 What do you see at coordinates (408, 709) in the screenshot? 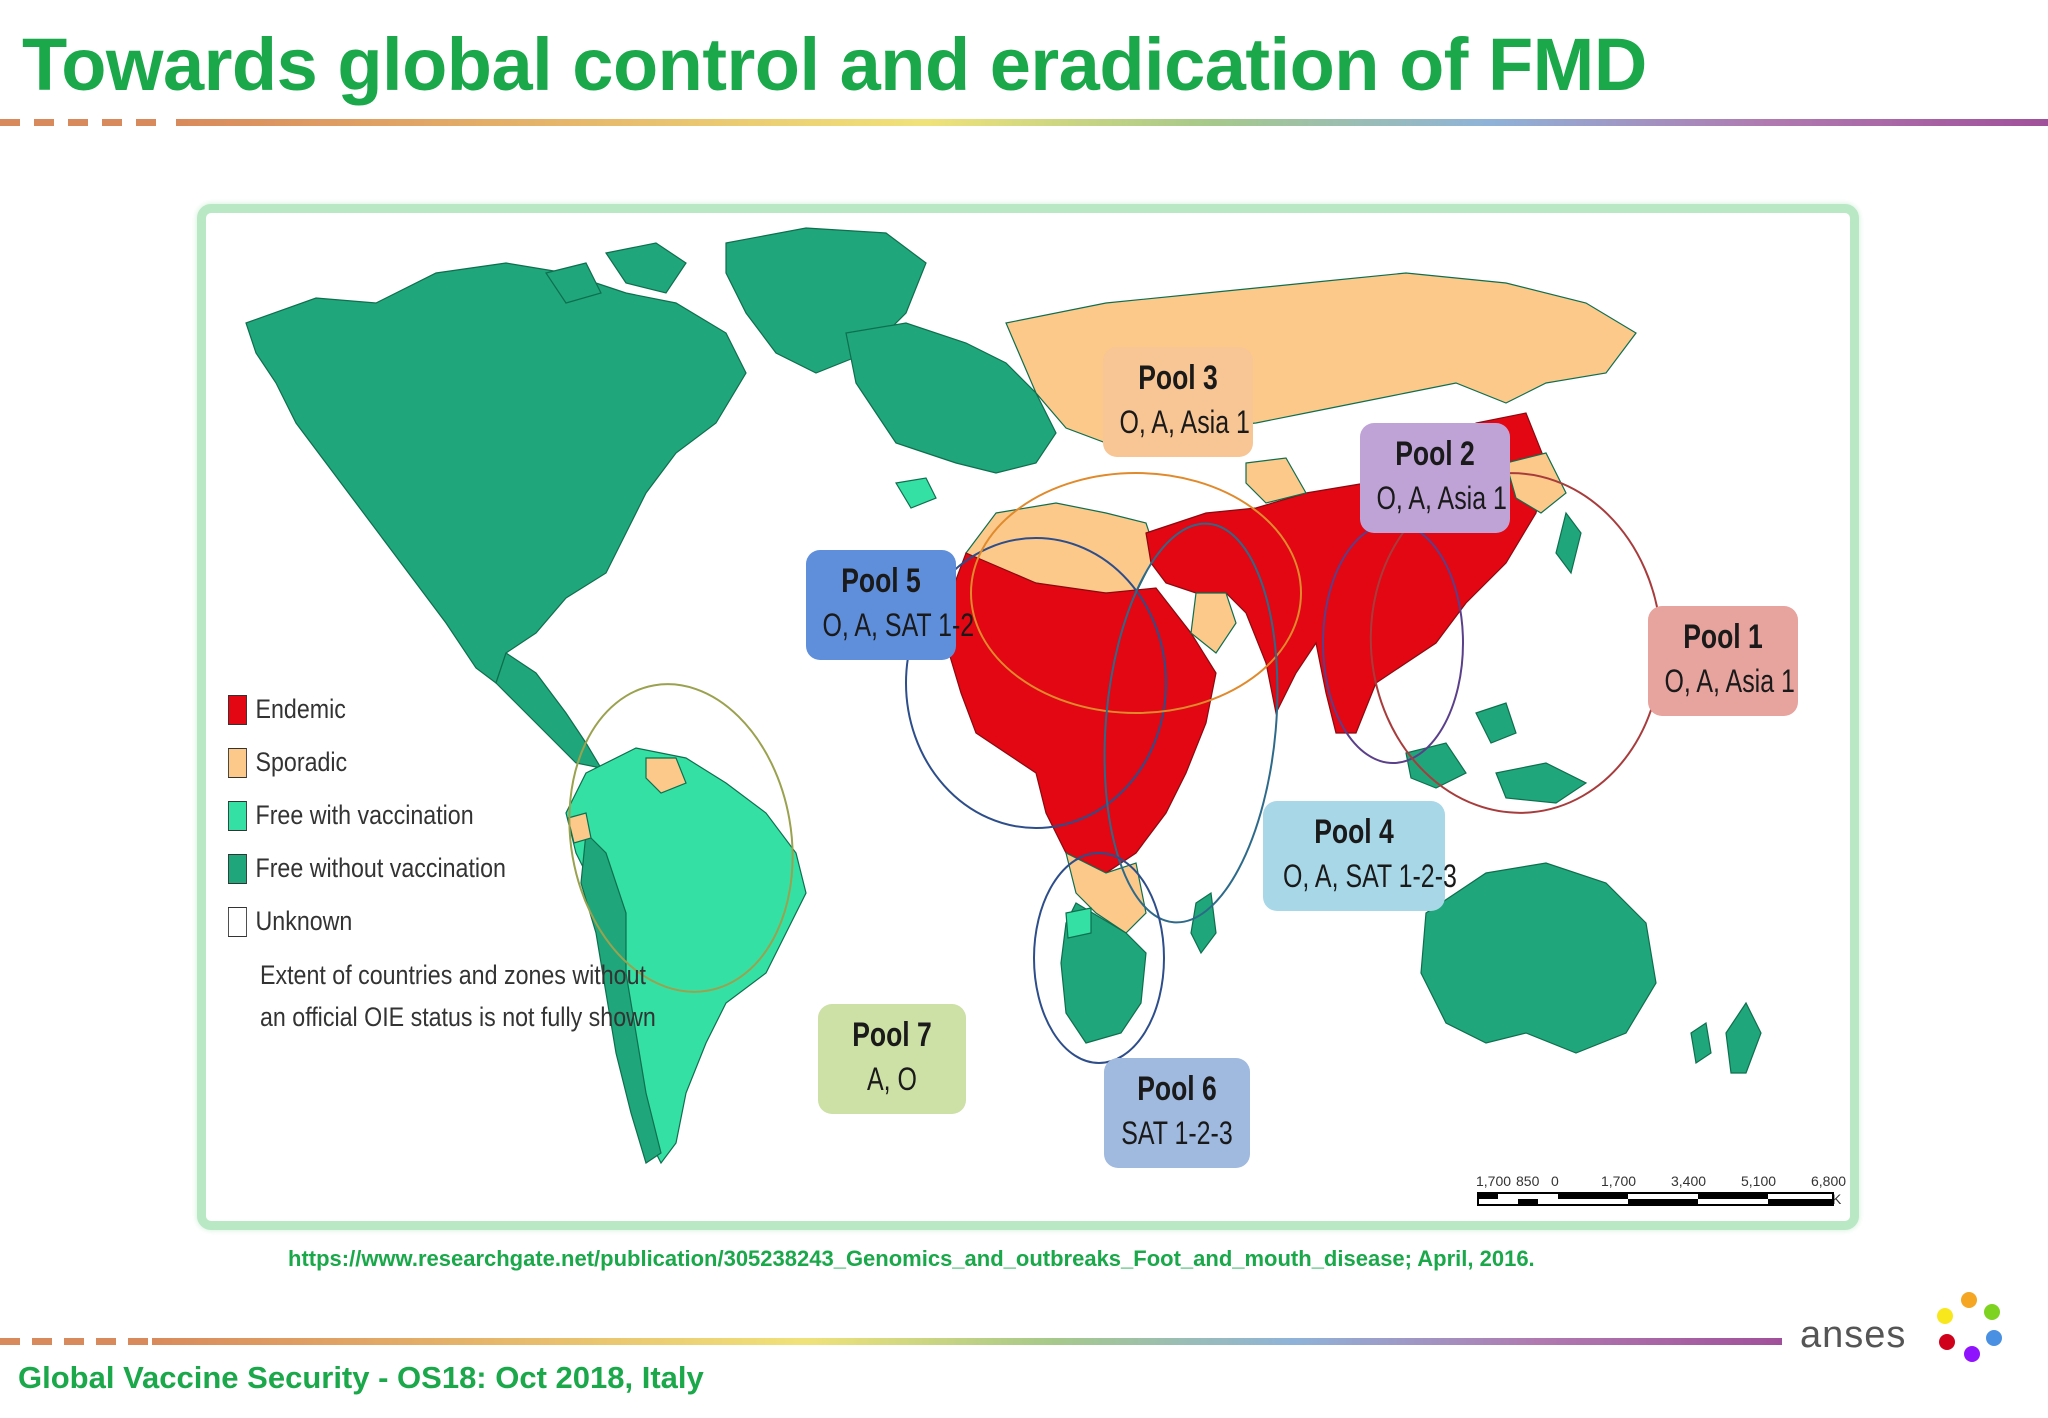
I see `legend-item-endemic: Endemic` at bounding box center [408, 709].